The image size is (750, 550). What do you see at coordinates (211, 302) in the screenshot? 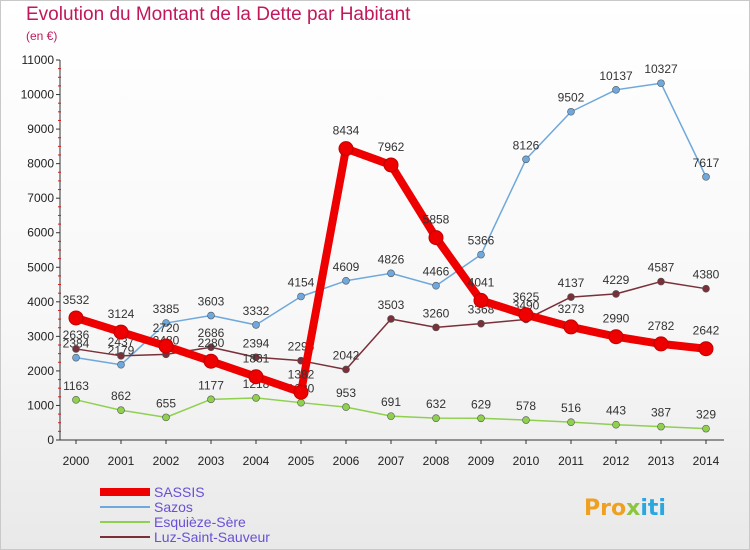
I see `data-label: 3603` at bounding box center [211, 302].